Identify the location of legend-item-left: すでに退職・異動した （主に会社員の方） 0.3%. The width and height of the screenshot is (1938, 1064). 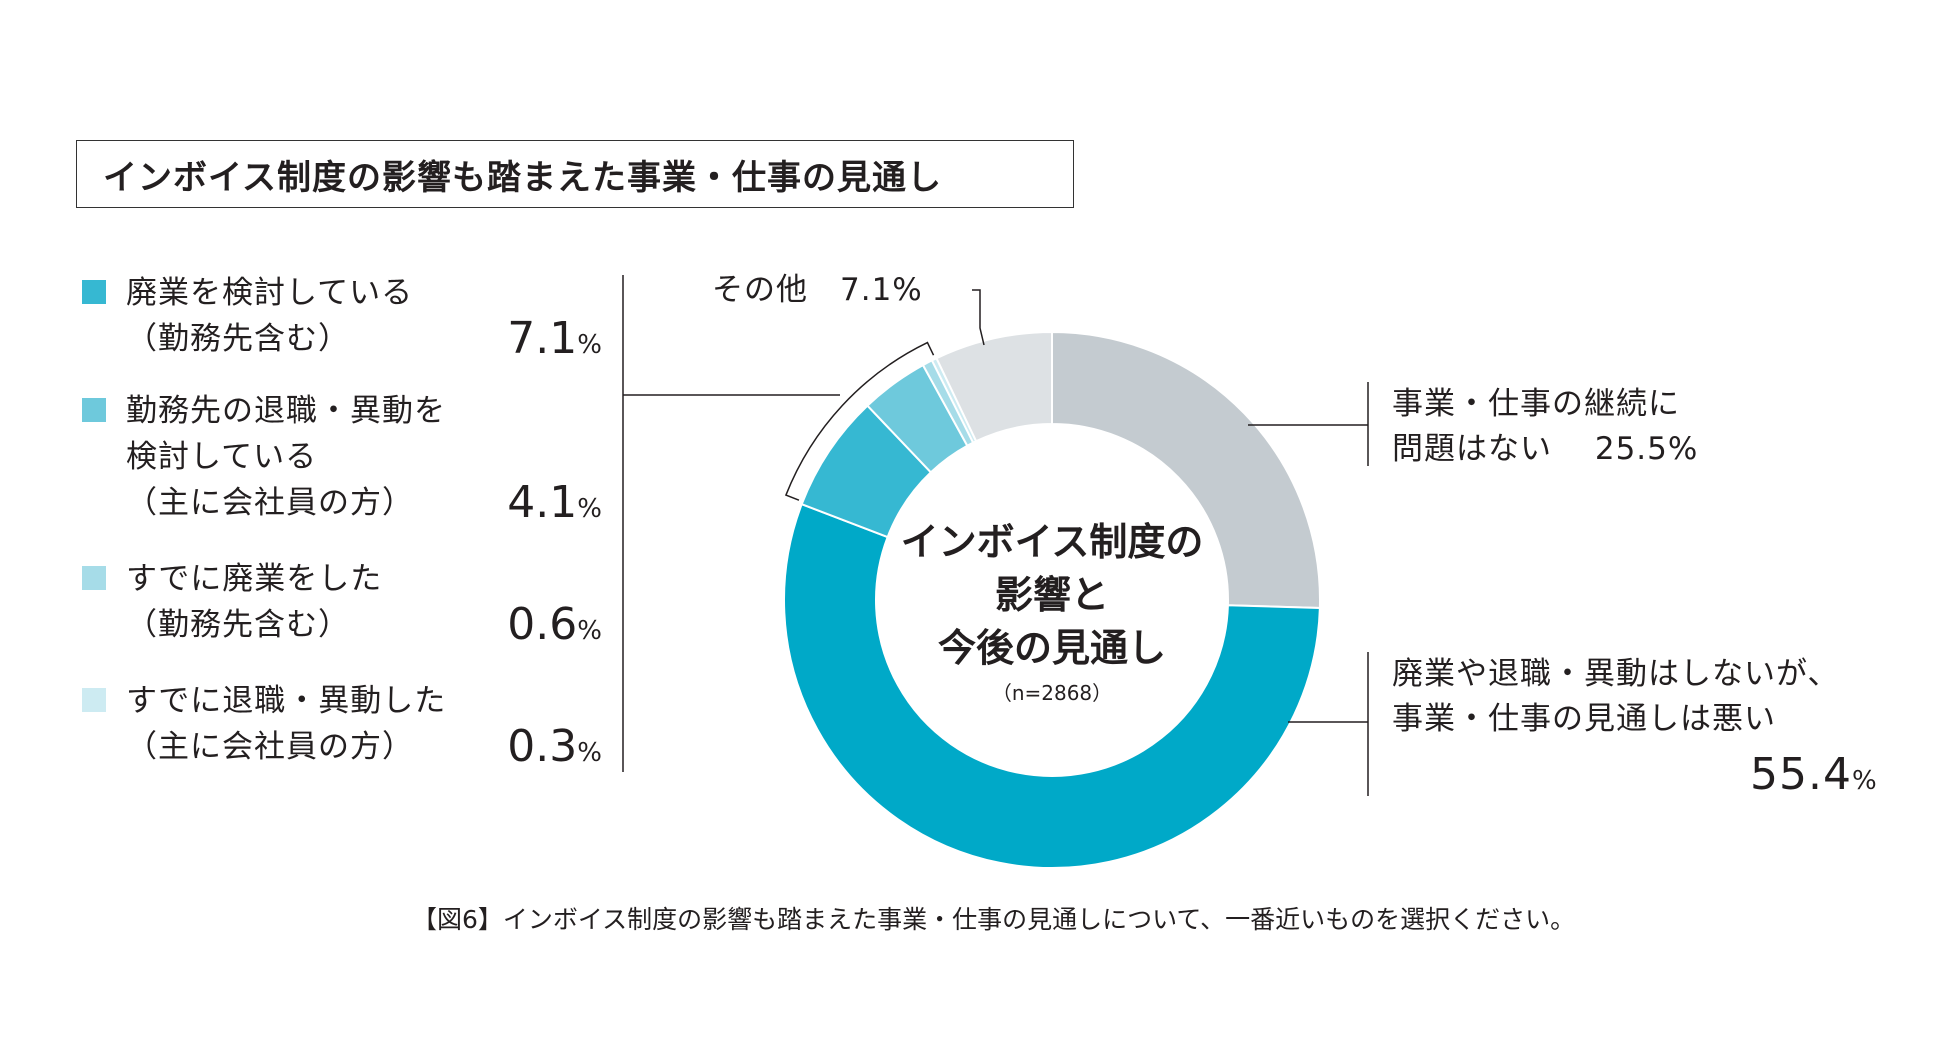
(342, 724).